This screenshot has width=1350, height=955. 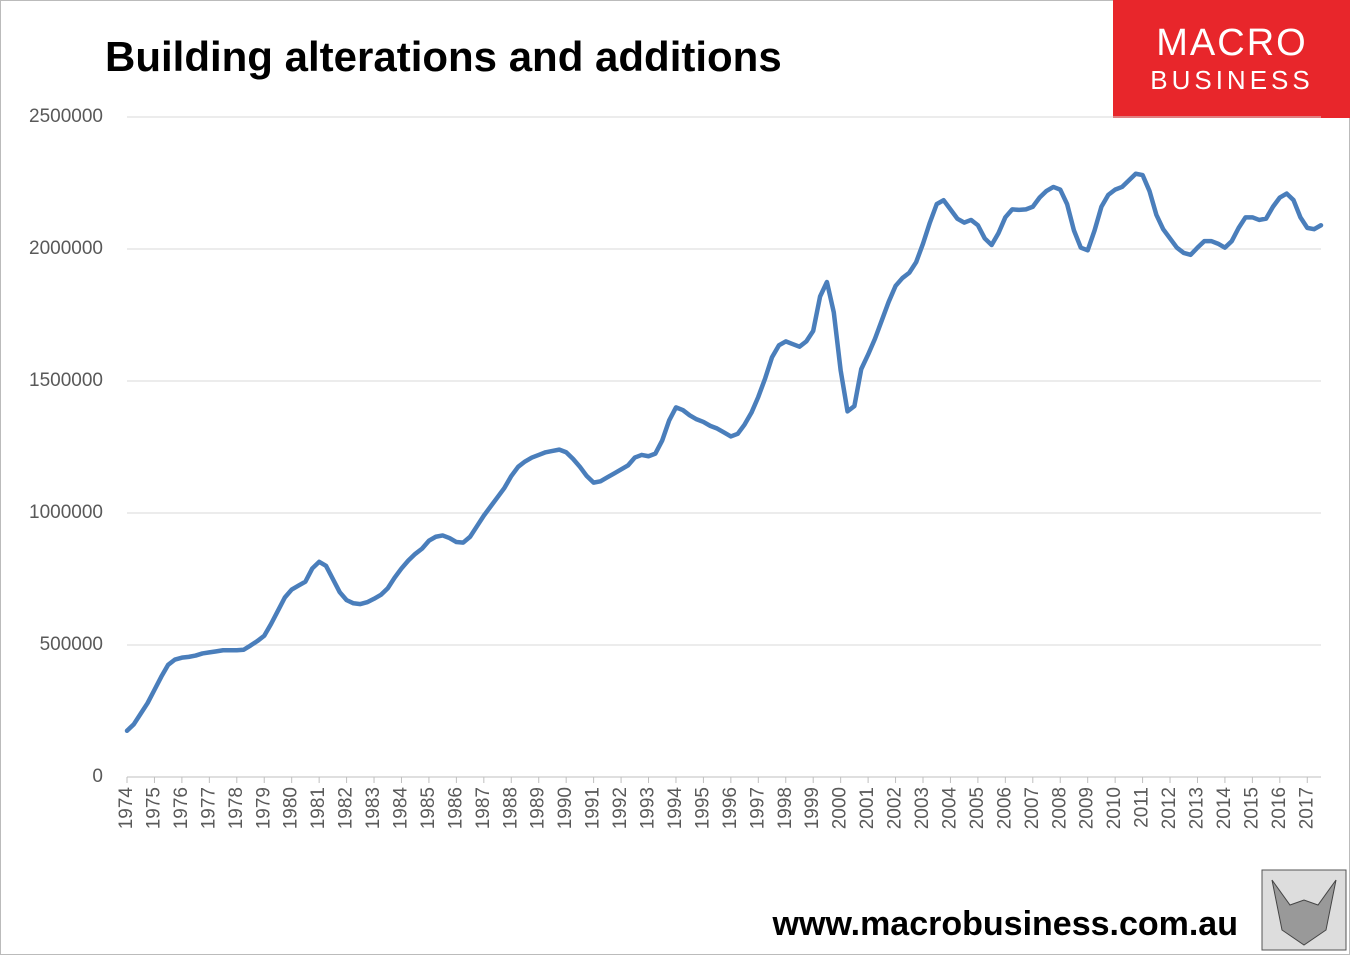 I want to click on x-tick-label: 2013, so click(x=1196, y=808).